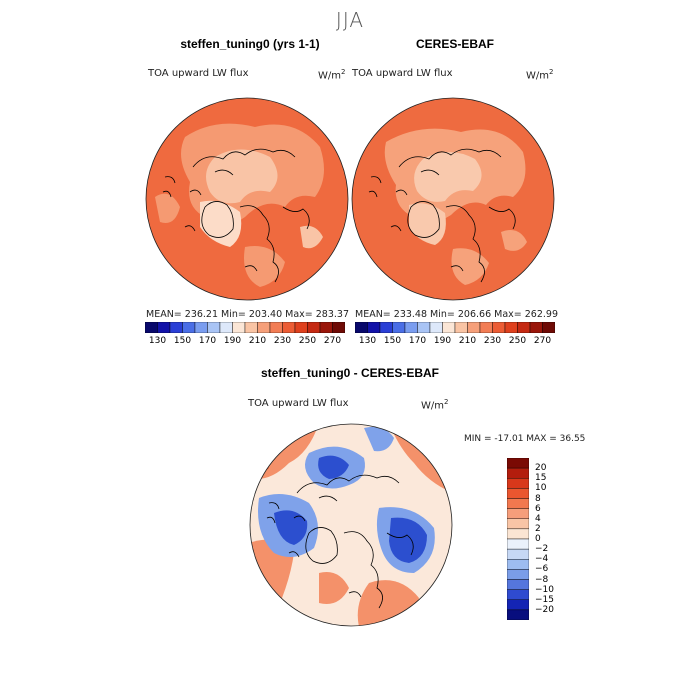 The image size is (700, 700). I want to click on colorbar-difference-labels: 20 15 10 8 6 4 2 0 −2 −4 −6 −8 −10 −15 −20, so click(555, 539).